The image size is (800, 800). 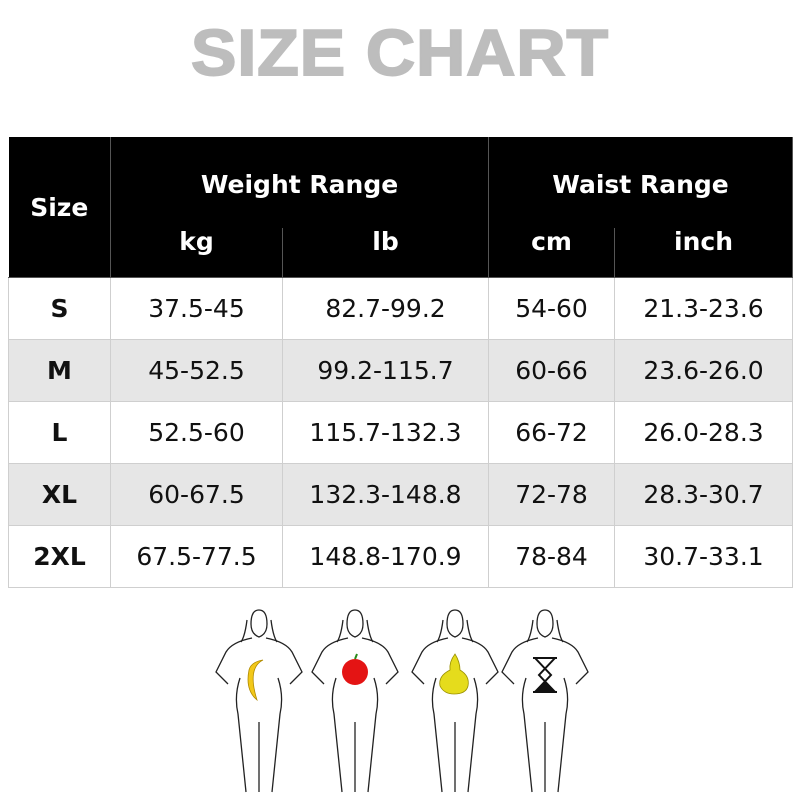 I want to click on table-row: M 45-52.5 99.2-115.7 60-66 23.6-26.0, so click(x=401, y=370).